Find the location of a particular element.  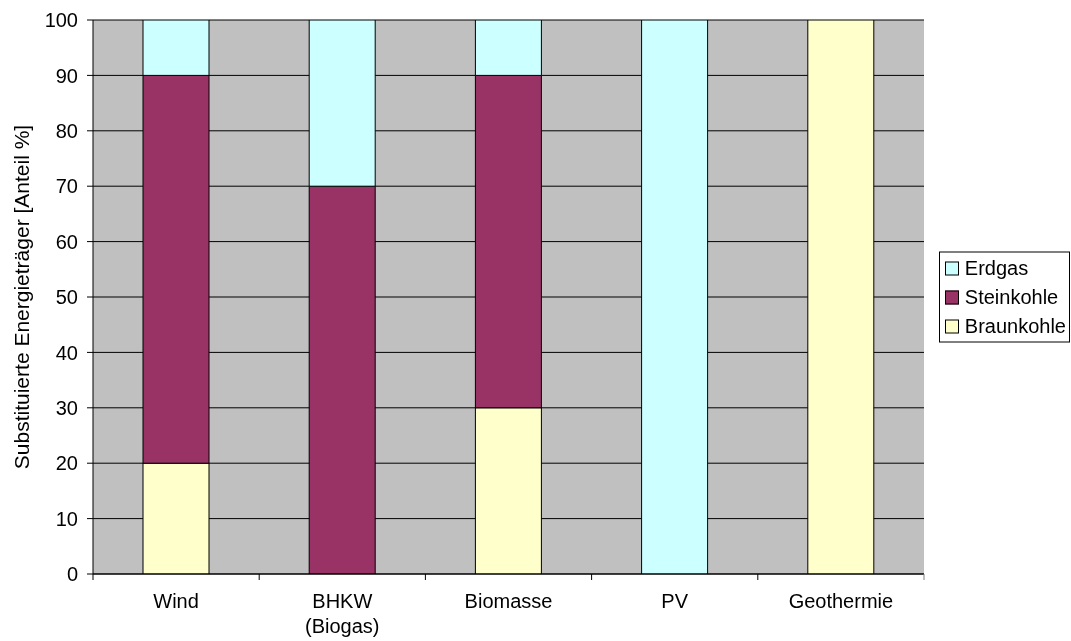

y-tick-label: 10 is located at coordinates (66, 518).